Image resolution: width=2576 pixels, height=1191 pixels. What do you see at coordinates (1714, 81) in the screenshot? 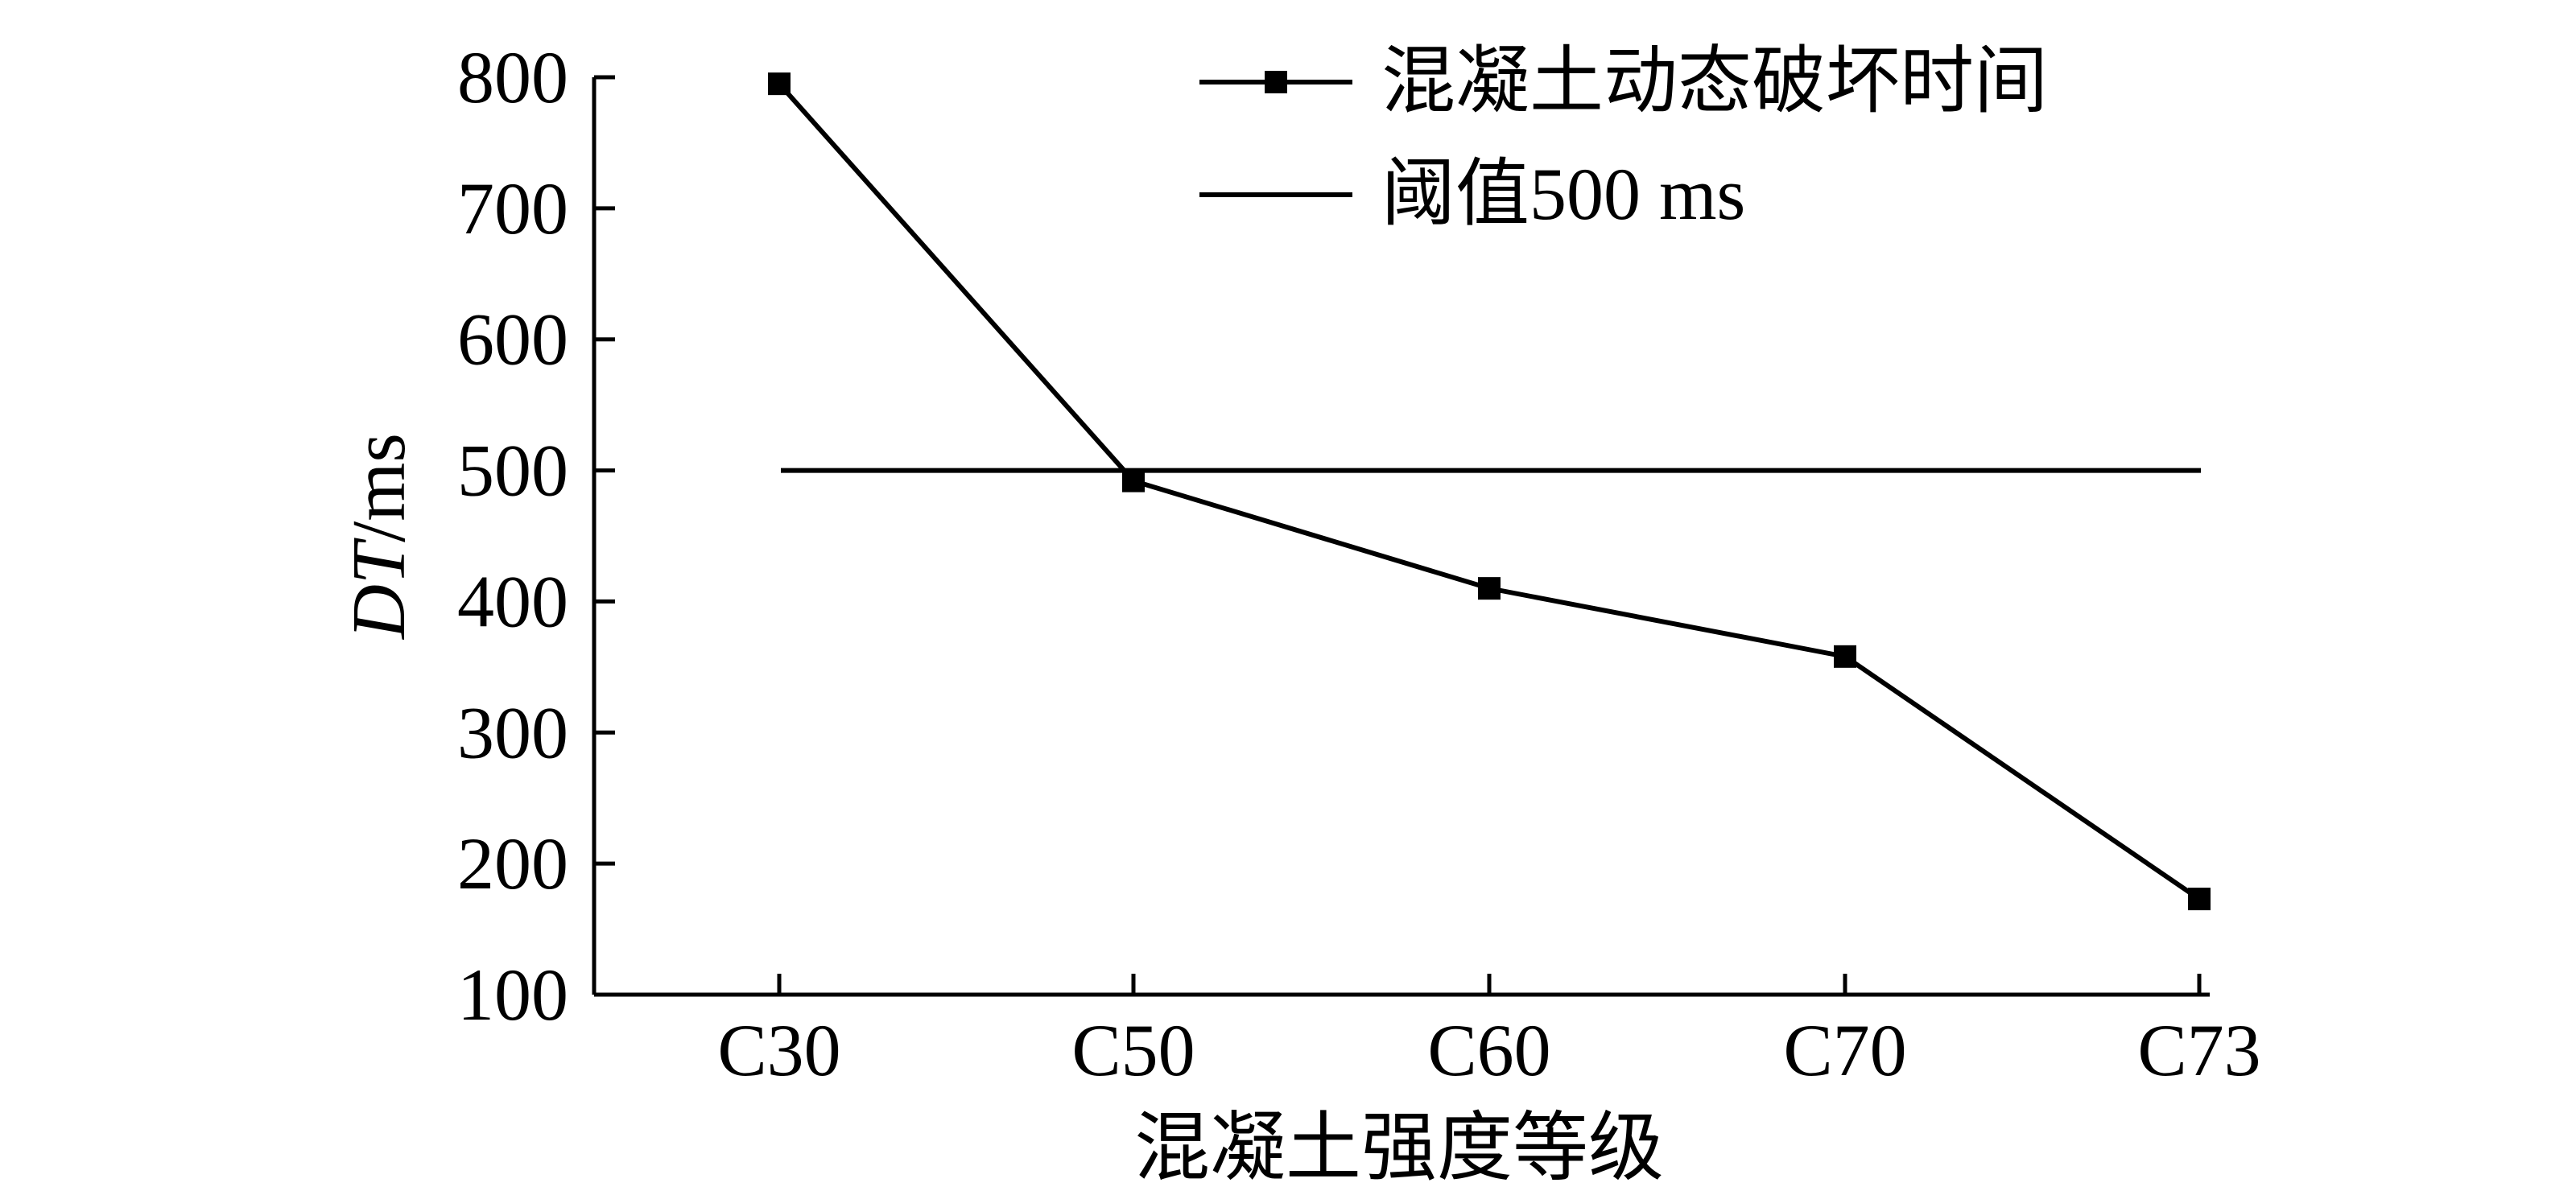
I see `legend-label-series: 混凝土动态破坏时间` at bounding box center [1714, 81].